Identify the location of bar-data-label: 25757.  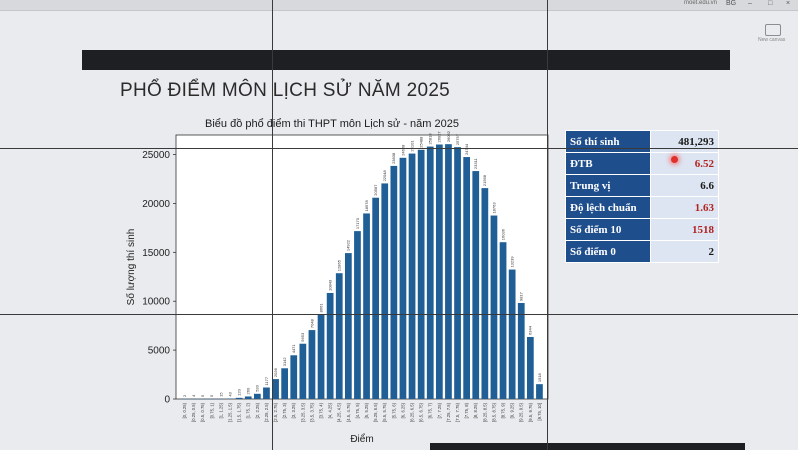
(457, 139).